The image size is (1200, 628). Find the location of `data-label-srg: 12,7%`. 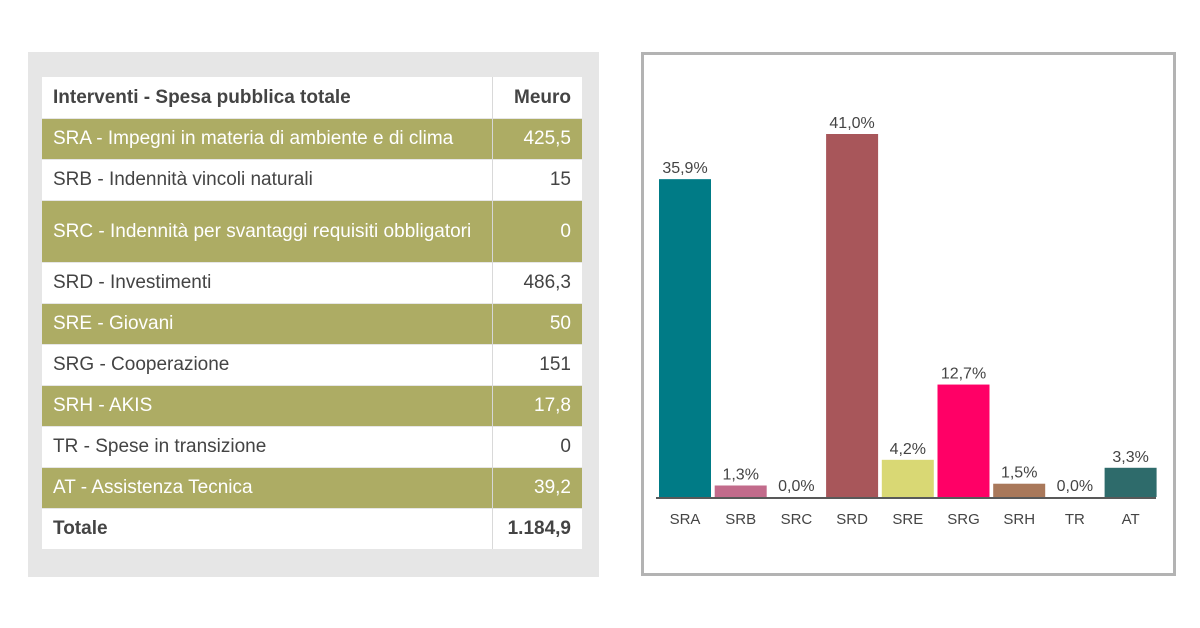

data-label-srg: 12,7% is located at coordinates (963, 374).